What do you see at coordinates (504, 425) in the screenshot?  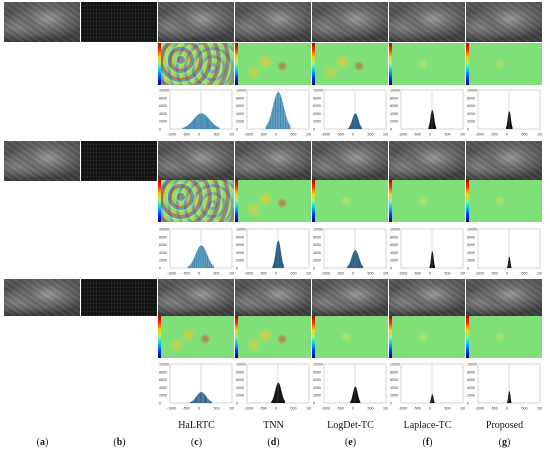 I see `column-method-label: Proposed` at bounding box center [504, 425].